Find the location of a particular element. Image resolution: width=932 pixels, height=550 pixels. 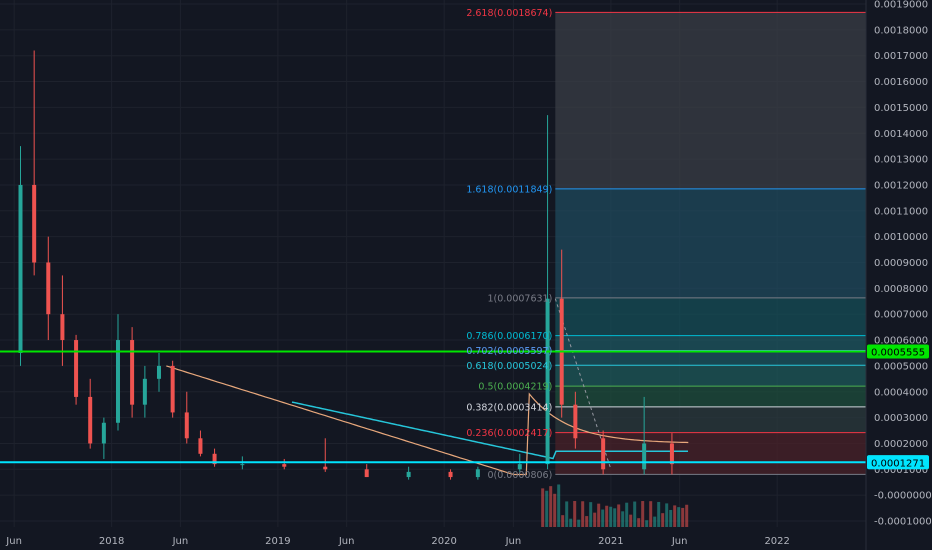

y-tick-label: 0.0018000 is located at coordinates (901, 30).